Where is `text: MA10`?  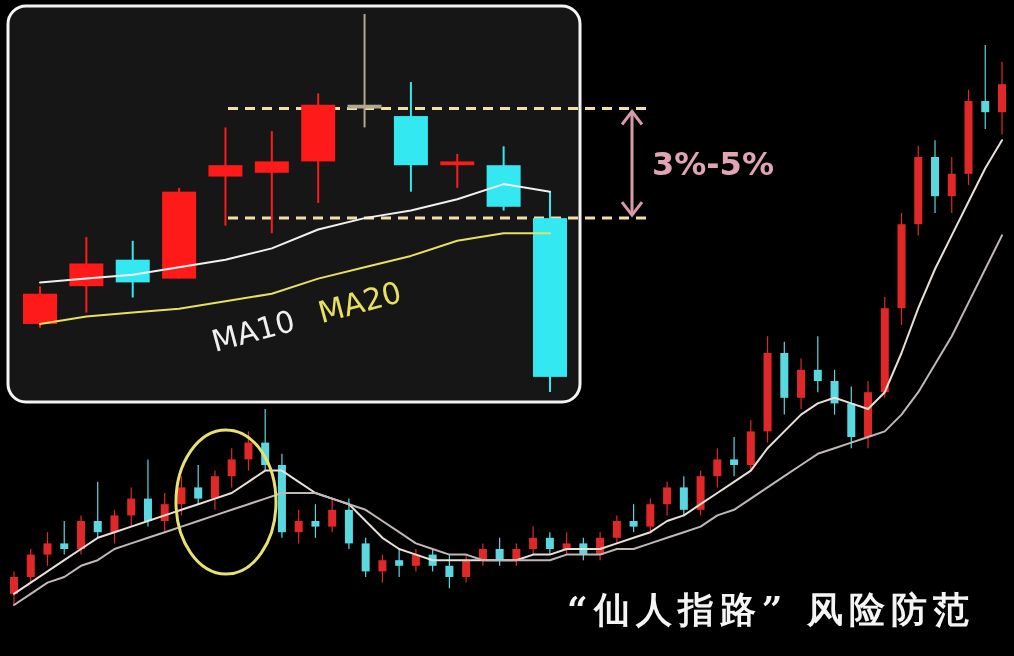
text: MA10 is located at coordinates (253, 331).